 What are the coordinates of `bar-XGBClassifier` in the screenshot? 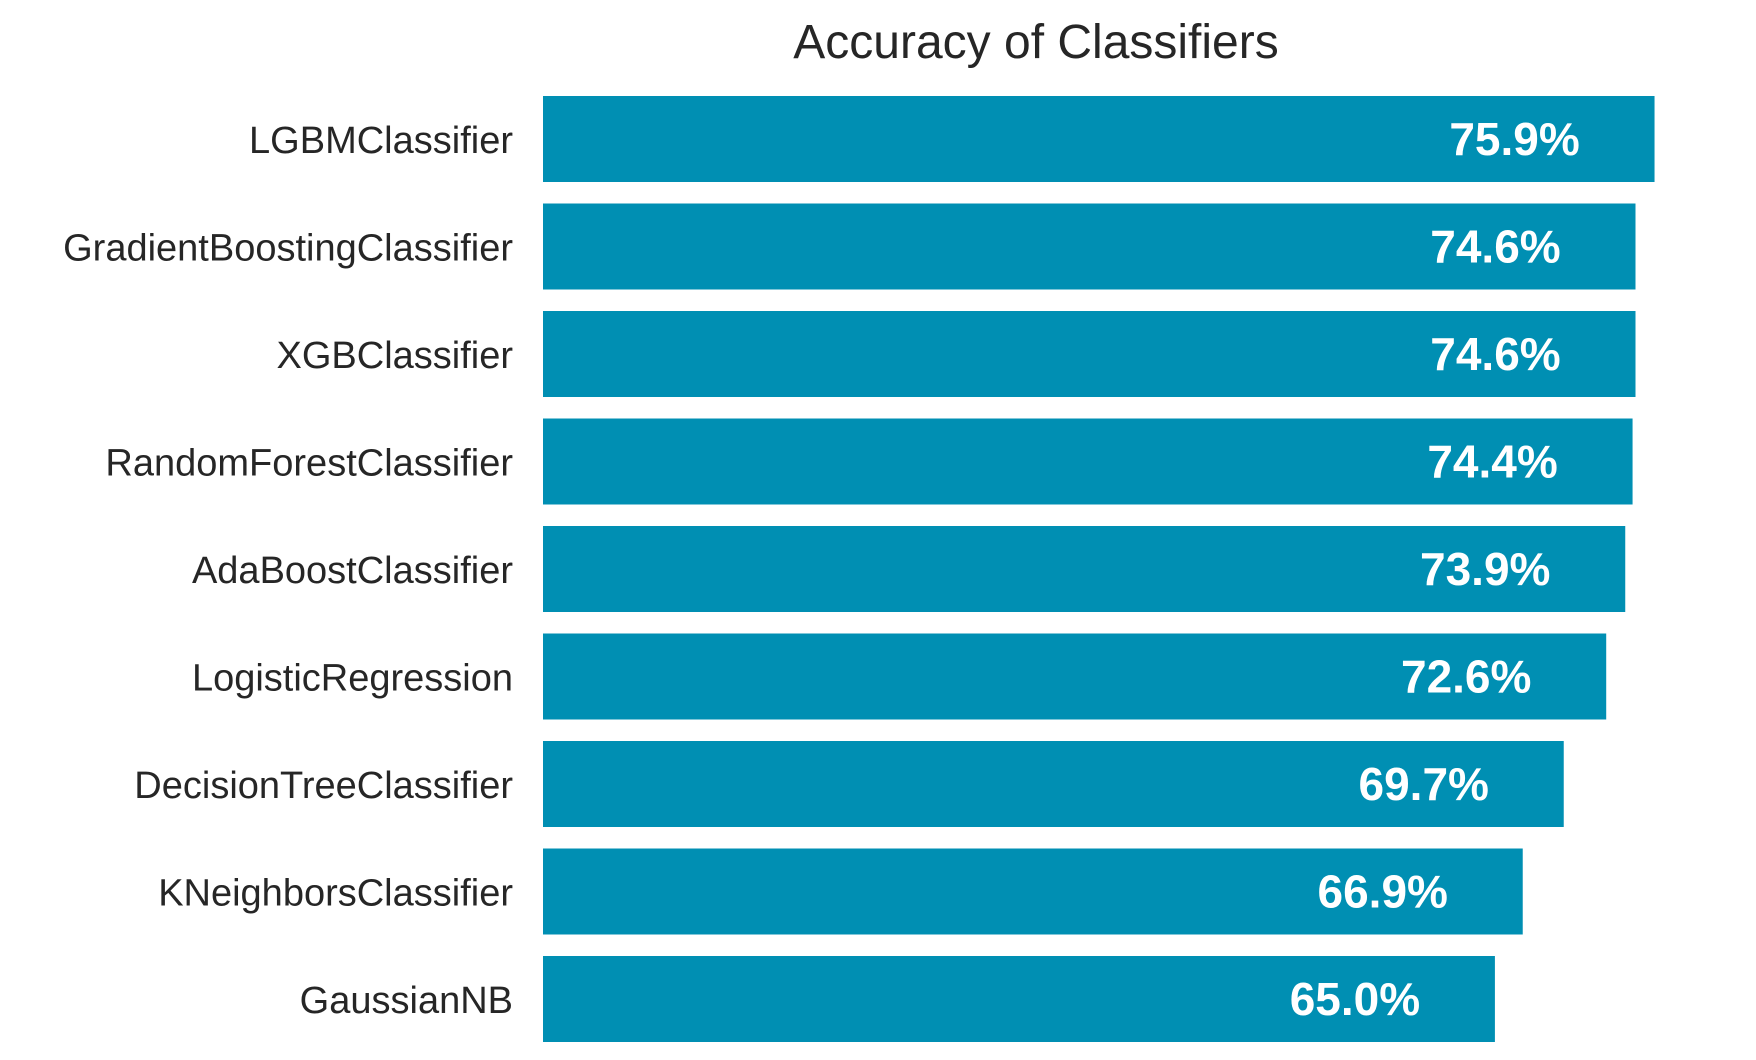 It's located at (1089, 354).